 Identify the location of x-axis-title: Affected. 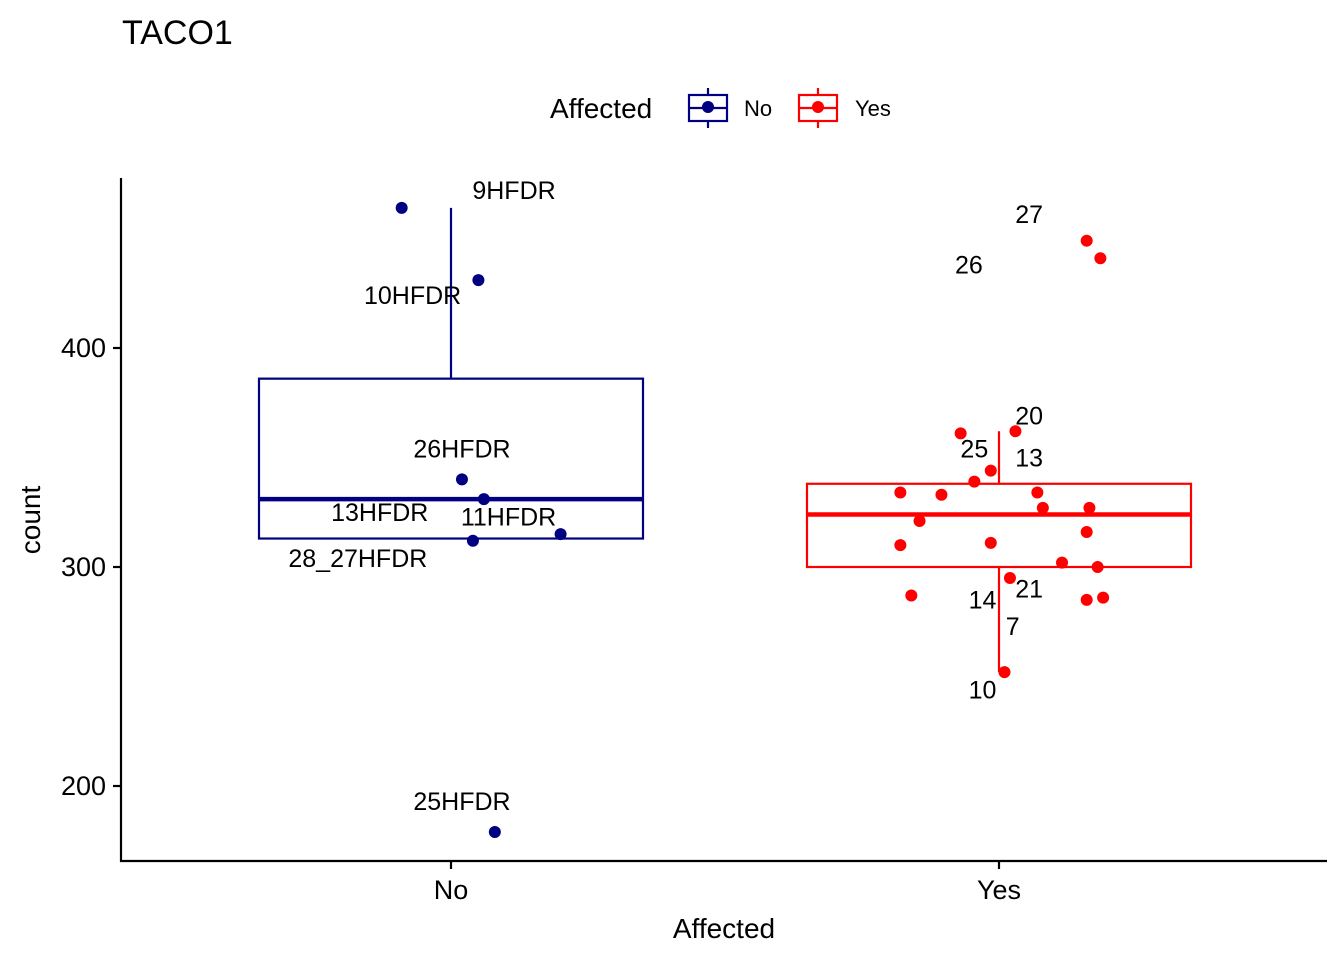
(724, 928).